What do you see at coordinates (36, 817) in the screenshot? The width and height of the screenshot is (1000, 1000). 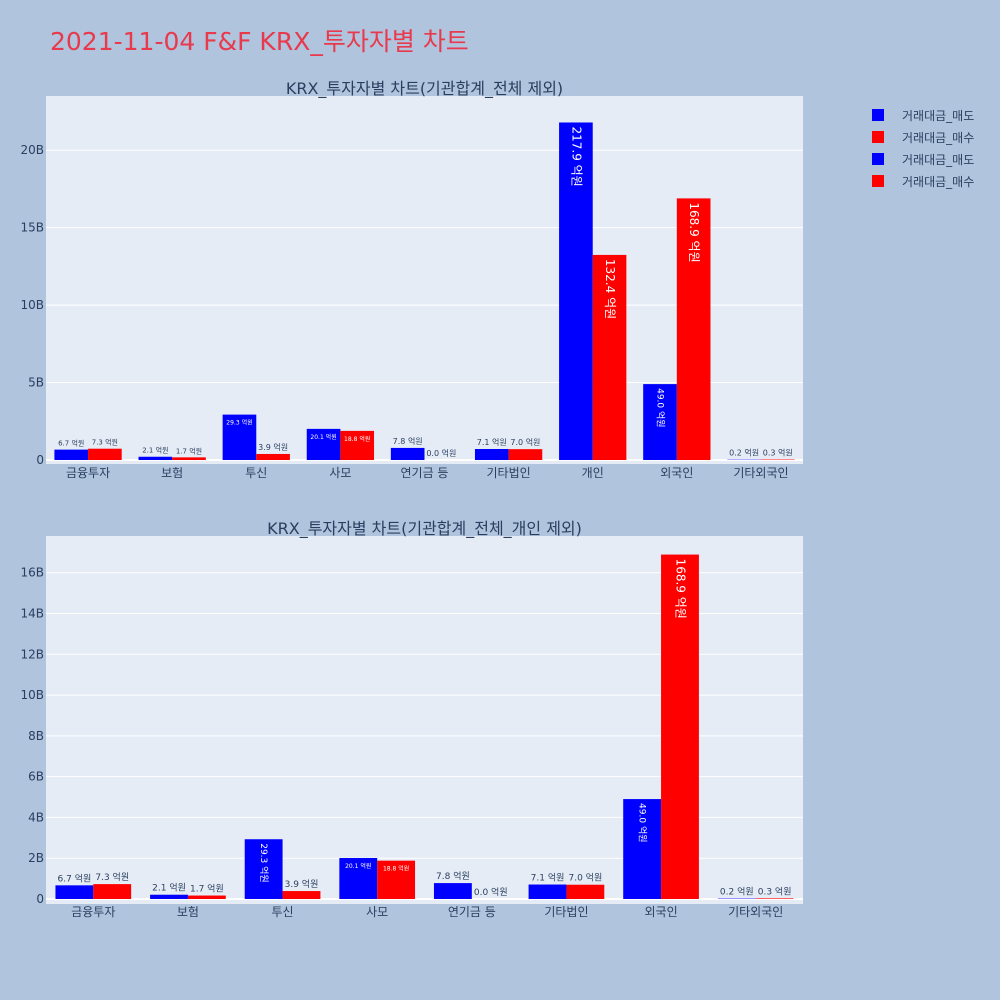 I see `y-tick-label: 4B` at bounding box center [36, 817].